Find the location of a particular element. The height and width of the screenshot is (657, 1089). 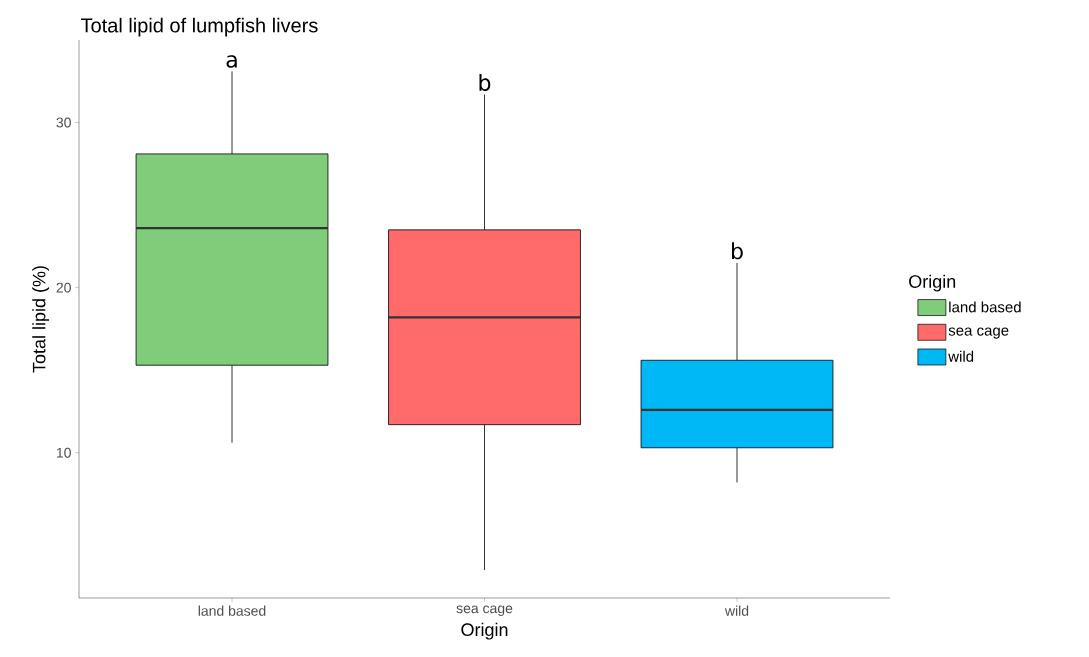

chart-title: Total lipid of lumpfish livers is located at coordinates (199, 27).